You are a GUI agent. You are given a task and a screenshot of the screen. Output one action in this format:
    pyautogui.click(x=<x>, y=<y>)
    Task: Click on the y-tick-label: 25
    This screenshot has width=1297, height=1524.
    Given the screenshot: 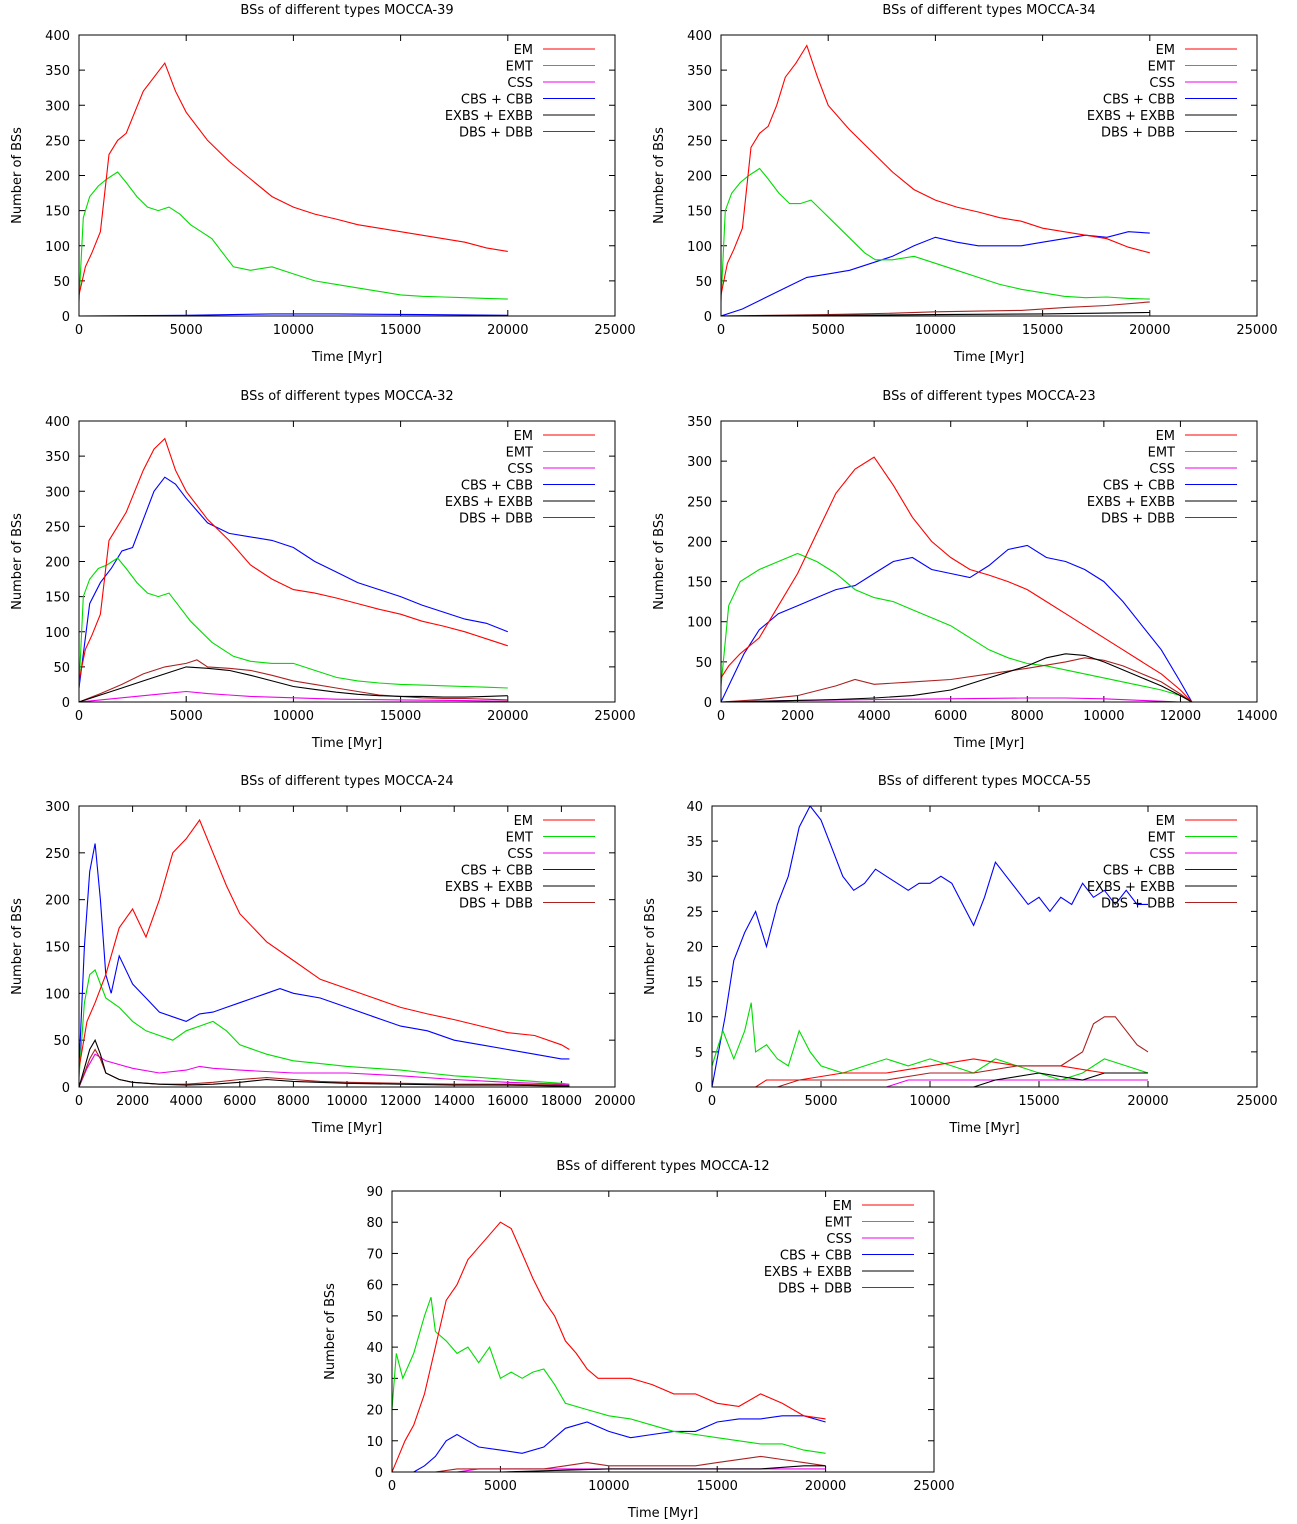 What is the action you would take?
    pyautogui.click(x=694, y=912)
    